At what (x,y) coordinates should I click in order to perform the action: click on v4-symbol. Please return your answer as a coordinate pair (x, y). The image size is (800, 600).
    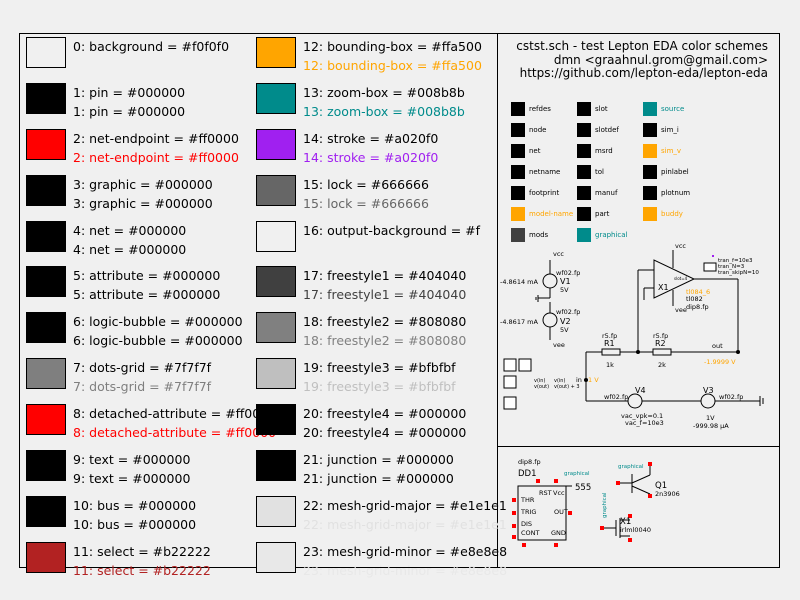
    Looking at the image, I should click on (635, 401).